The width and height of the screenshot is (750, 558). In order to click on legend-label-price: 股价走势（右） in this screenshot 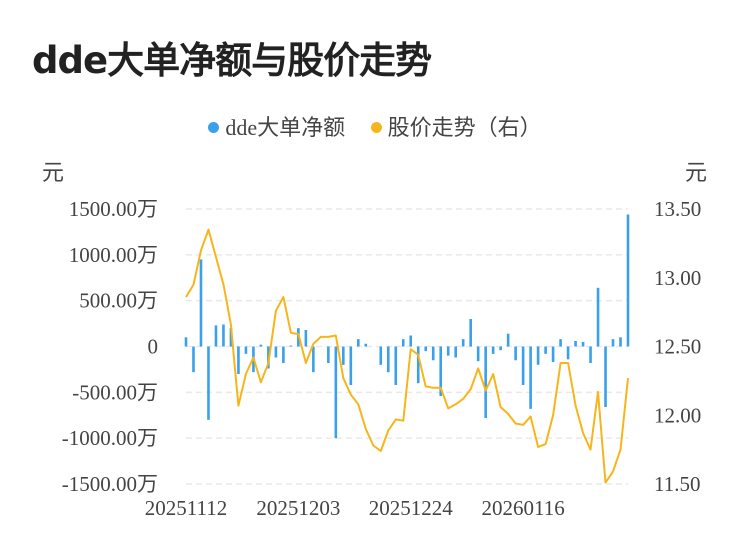, I will do `click(464, 127)`.